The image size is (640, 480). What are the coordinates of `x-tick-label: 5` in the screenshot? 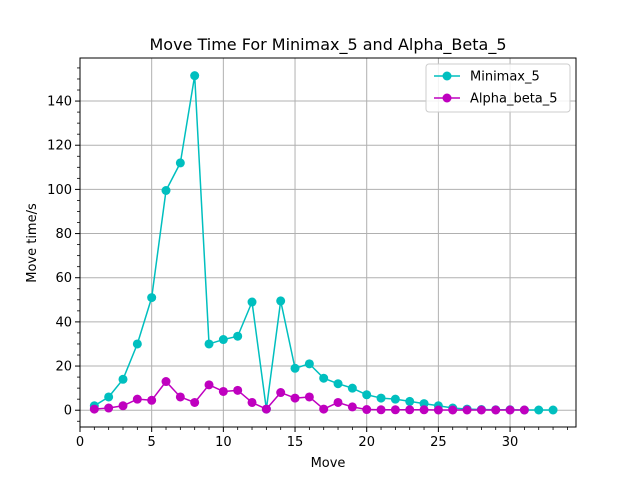 It's located at (152, 442).